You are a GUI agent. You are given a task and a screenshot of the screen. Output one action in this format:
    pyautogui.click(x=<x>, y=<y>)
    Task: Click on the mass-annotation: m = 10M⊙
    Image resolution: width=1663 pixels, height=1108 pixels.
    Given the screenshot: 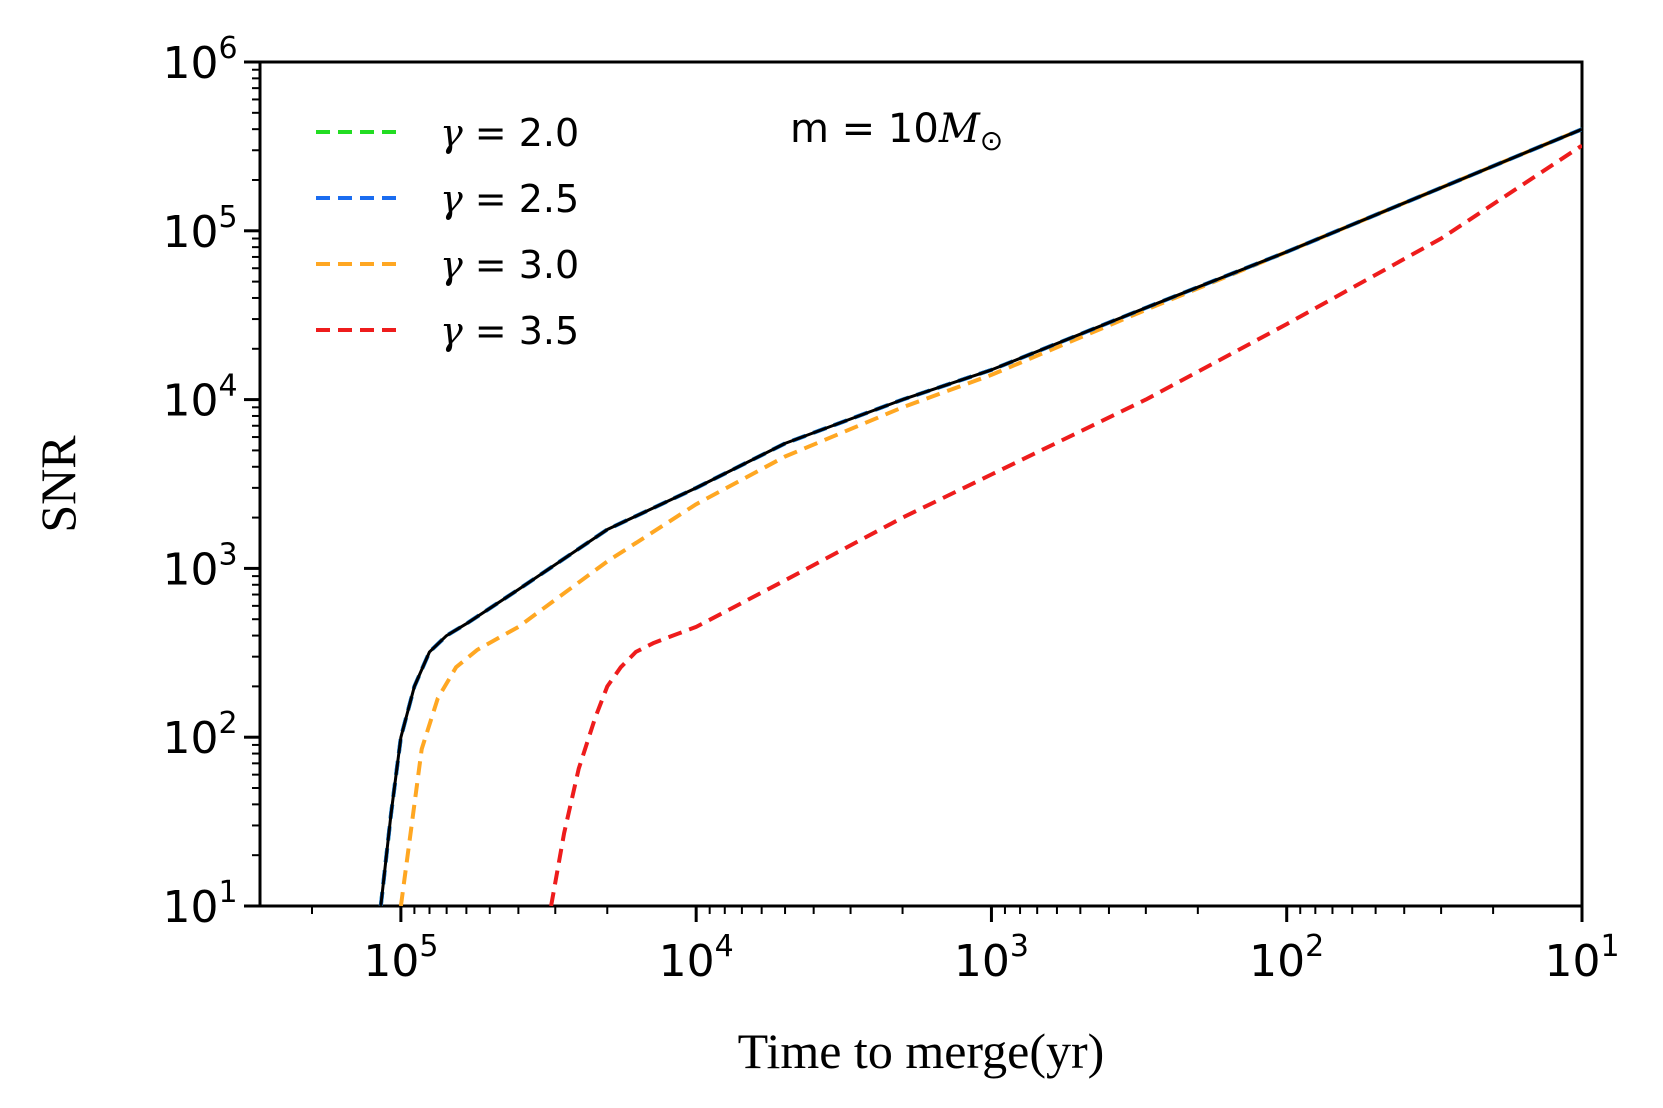 What is the action you would take?
    pyautogui.click(x=896, y=131)
    